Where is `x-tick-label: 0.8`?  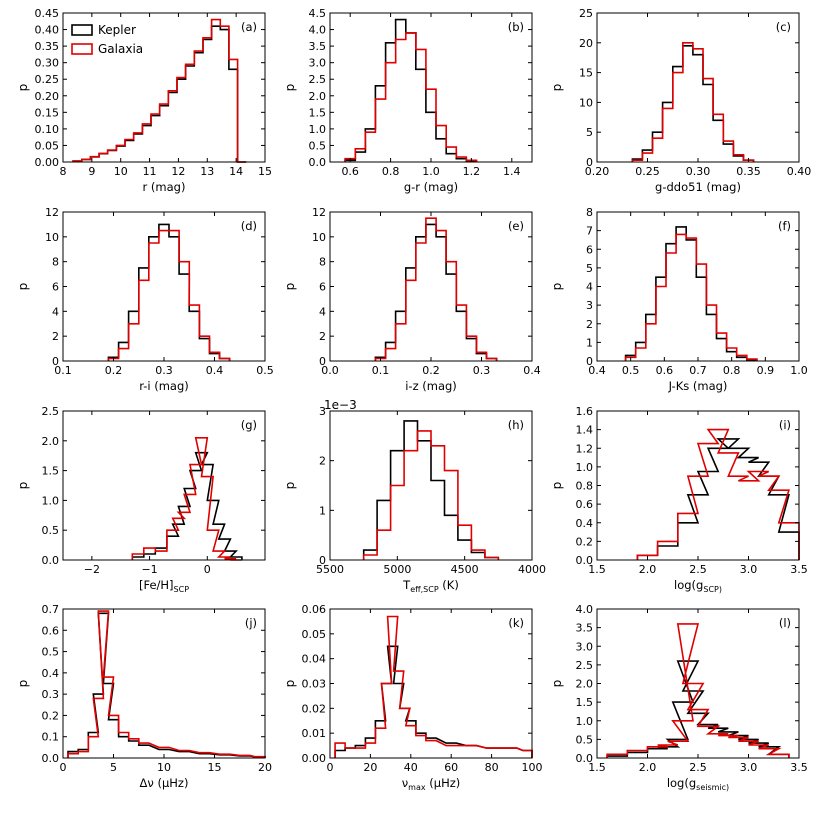
x-tick-label: 0.8 is located at coordinates (391, 171).